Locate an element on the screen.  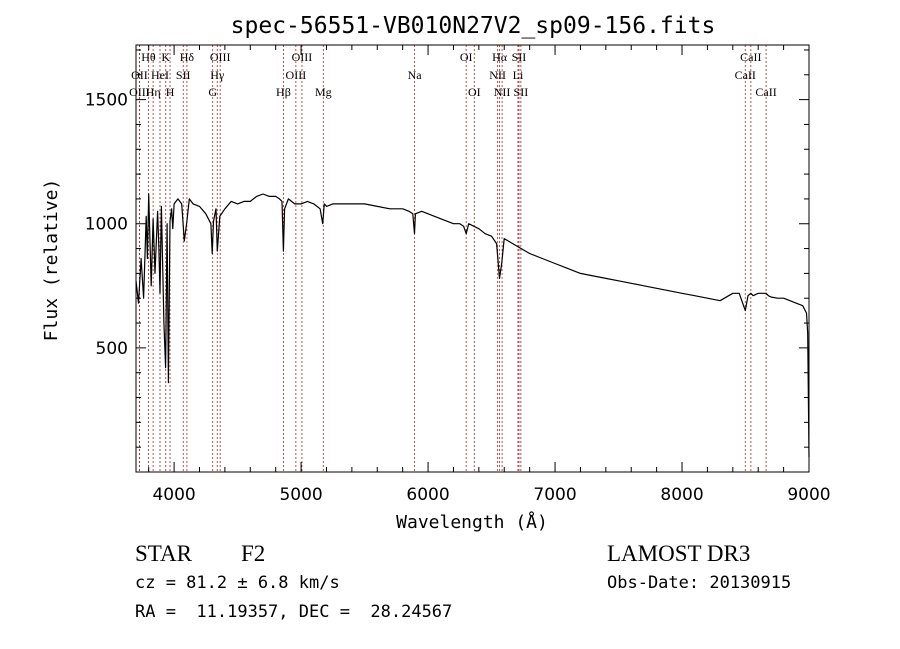
marker-label: Mg is located at coordinates (323, 92).